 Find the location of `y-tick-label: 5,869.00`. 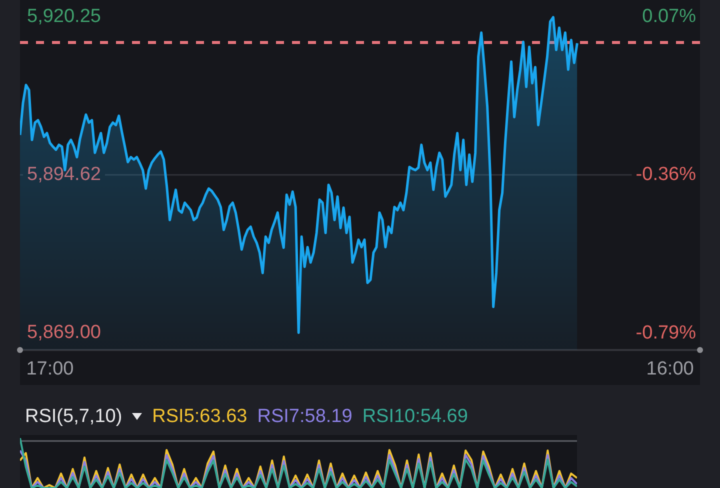

y-tick-label: 5,869.00 is located at coordinates (64, 332).